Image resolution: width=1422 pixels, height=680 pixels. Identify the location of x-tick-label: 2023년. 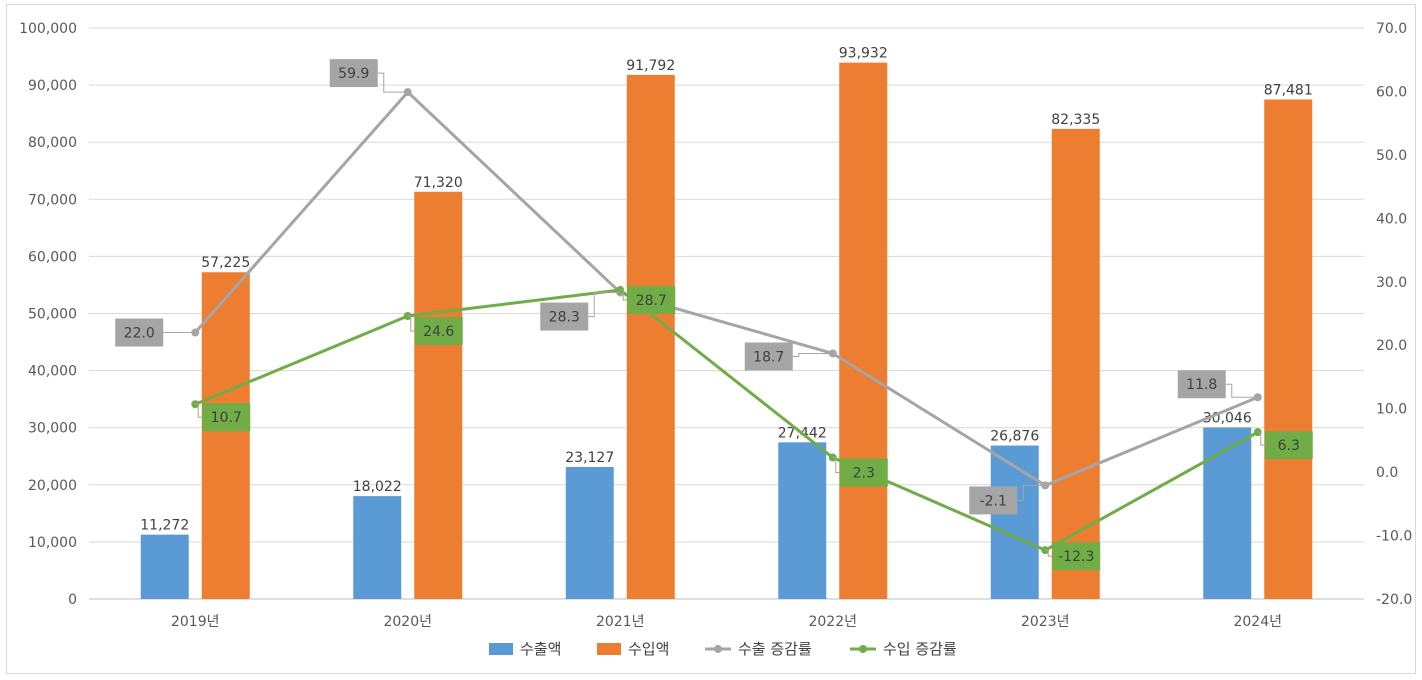
(1045, 622).